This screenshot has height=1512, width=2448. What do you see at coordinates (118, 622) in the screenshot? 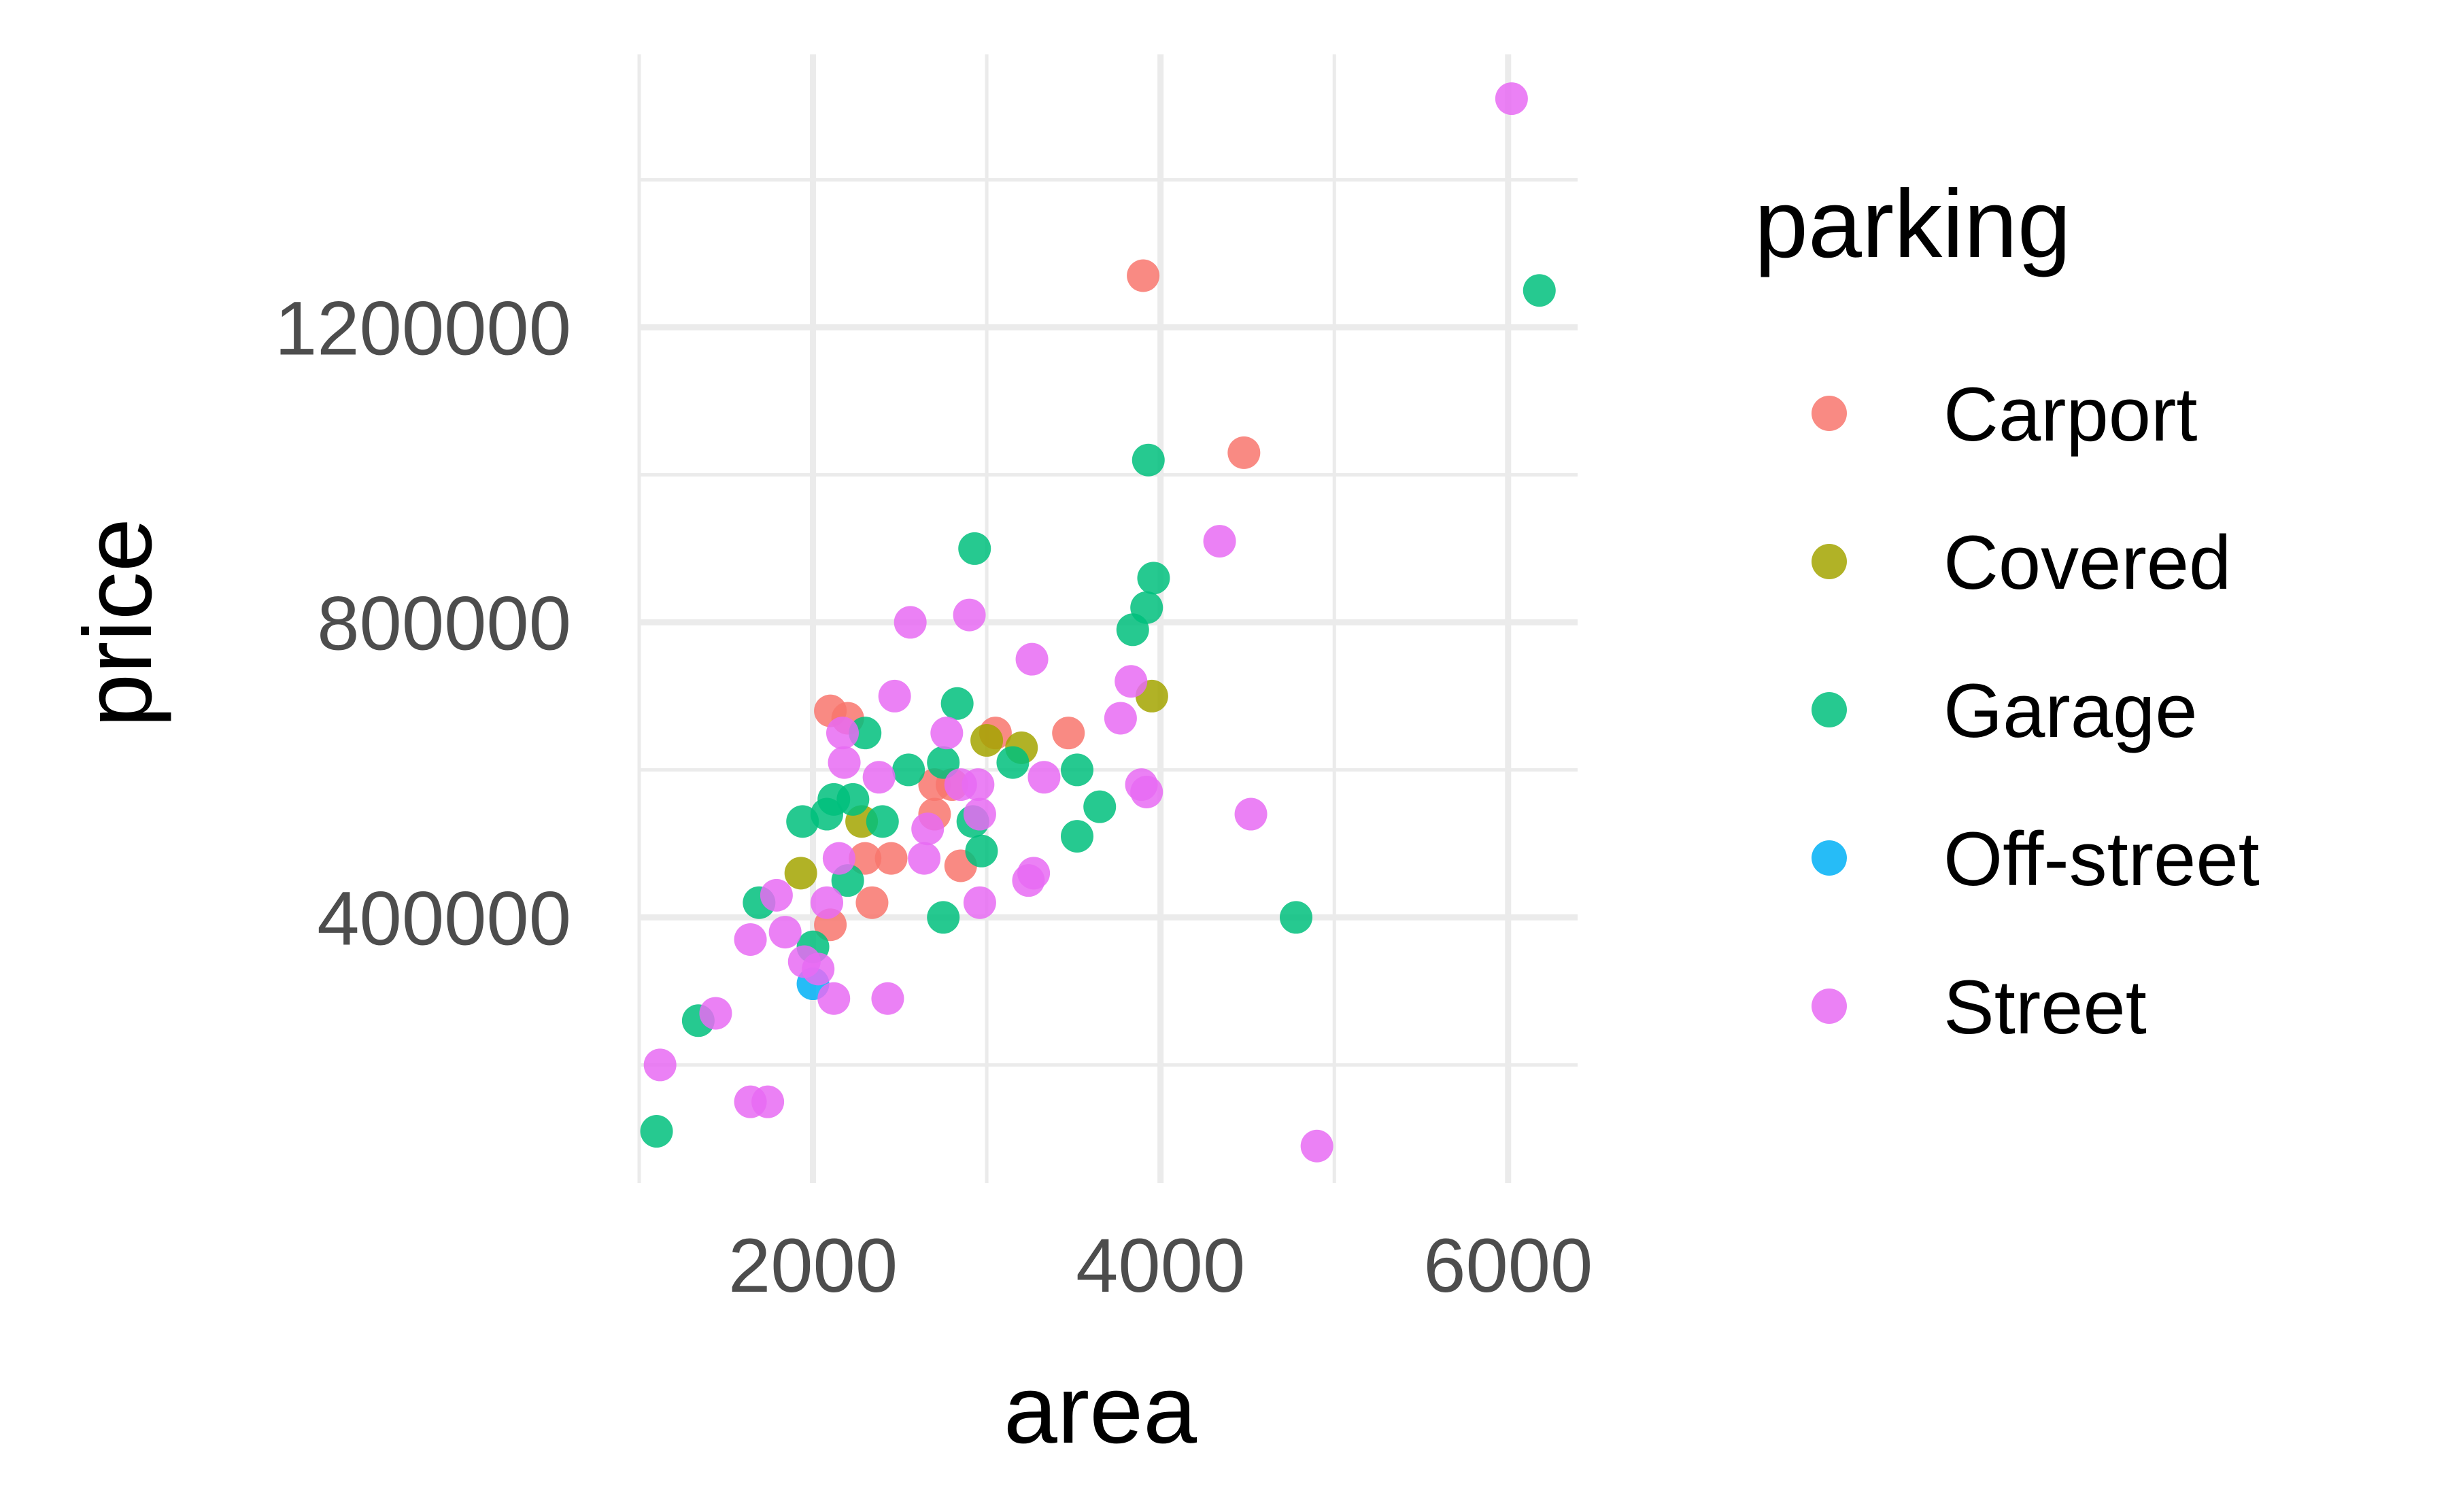
I see `y-axis-title: price` at bounding box center [118, 622].